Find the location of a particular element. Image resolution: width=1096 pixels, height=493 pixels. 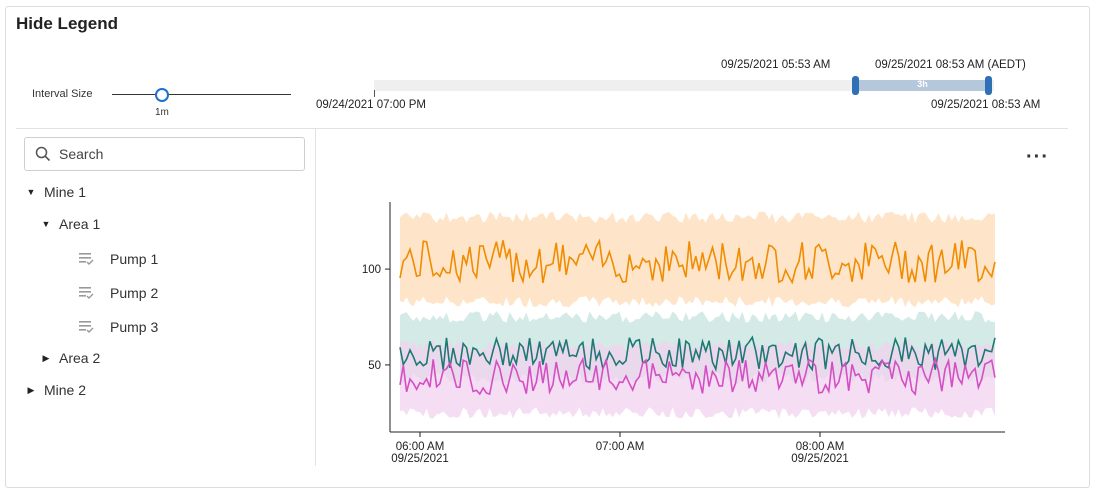

tree-node-pump-1: Pump 1 is located at coordinates (118, 259).